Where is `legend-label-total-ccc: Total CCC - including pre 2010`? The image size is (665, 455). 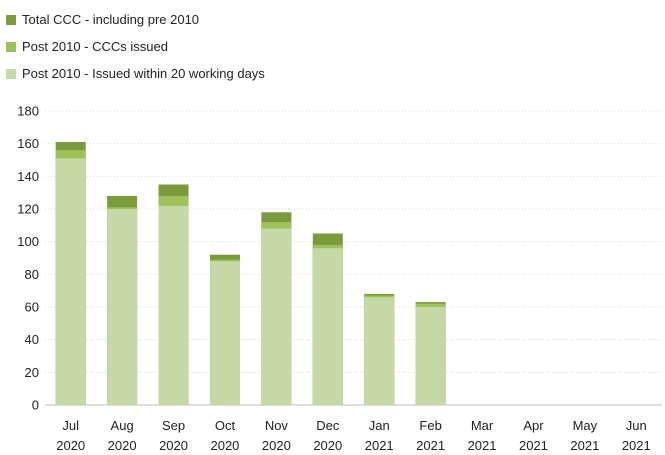 legend-label-total-ccc: Total CCC - including pre 2010 is located at coordinates (111, 19).